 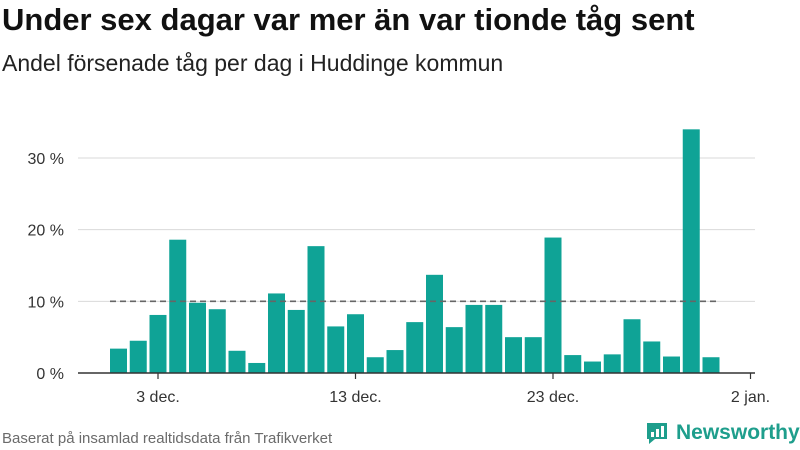 I want to click on newsworthy-logo: Newsworthy, so click(x=722, y=433).